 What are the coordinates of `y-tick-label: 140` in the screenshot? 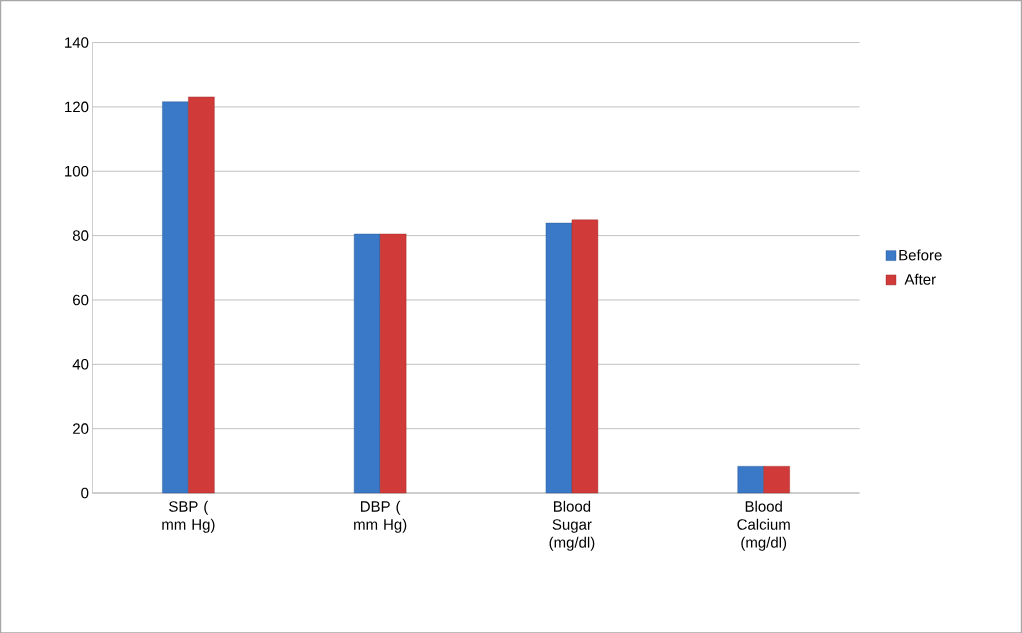 It's located at (77, 42).